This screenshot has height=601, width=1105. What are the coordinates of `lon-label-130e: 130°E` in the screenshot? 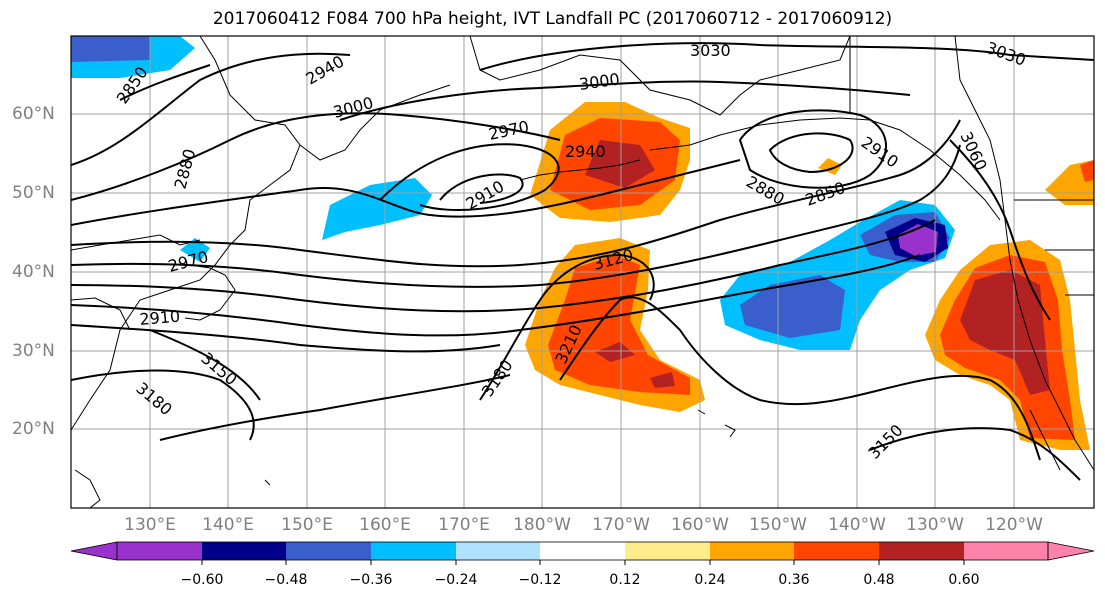 It's located at (150, 525).